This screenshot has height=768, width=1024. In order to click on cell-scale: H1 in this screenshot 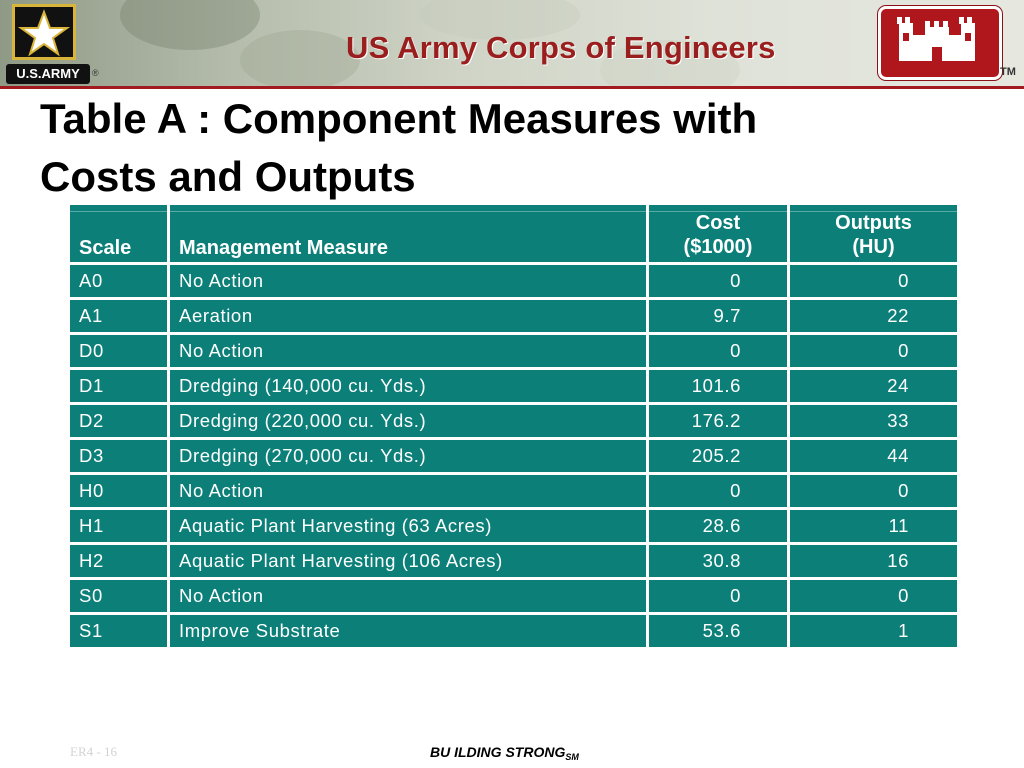, I will do `click(118, 526)`.